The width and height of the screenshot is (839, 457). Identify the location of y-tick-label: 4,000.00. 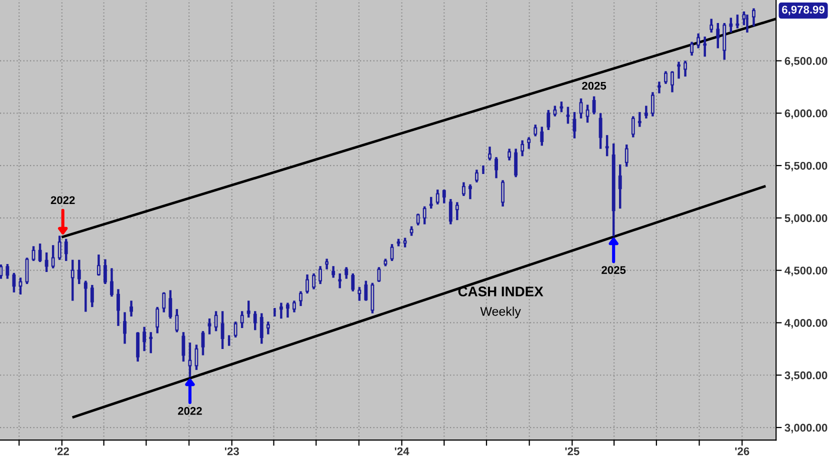
(806, 323).